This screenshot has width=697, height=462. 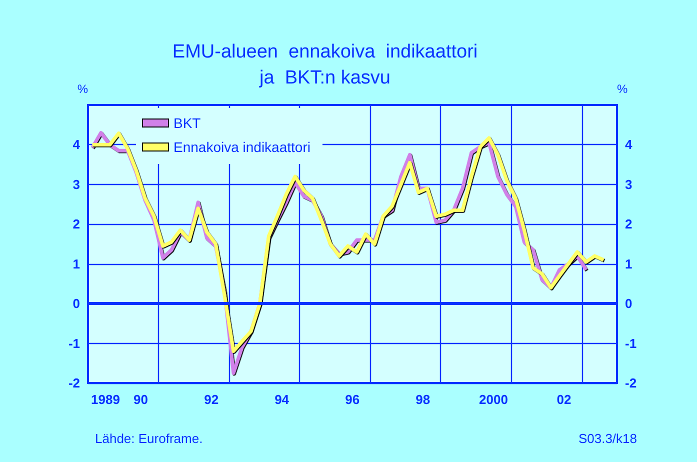 I want to click on y2-tick-label: 4, so click(x=629, y=144).